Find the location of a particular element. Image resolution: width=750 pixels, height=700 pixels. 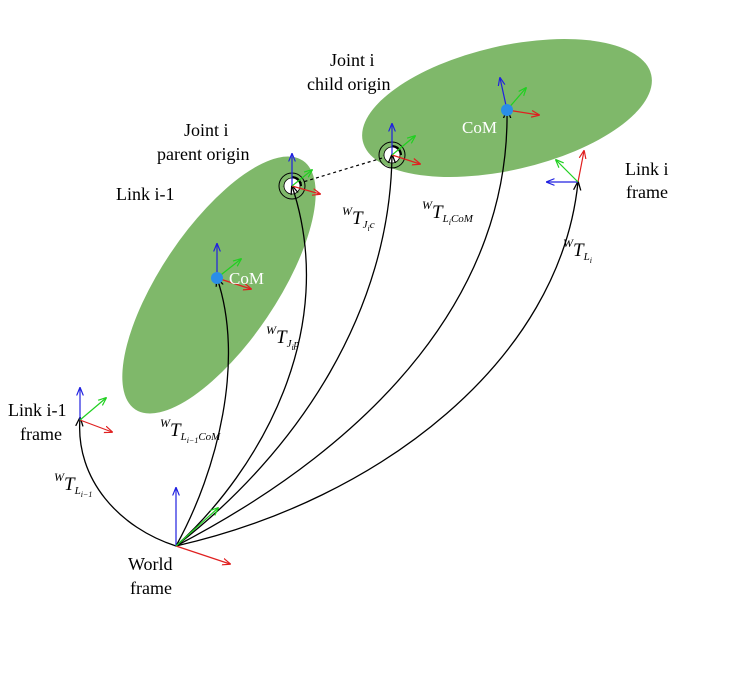

joint-i-child-label-line1: Joint i is located at coordinates (352, 60).